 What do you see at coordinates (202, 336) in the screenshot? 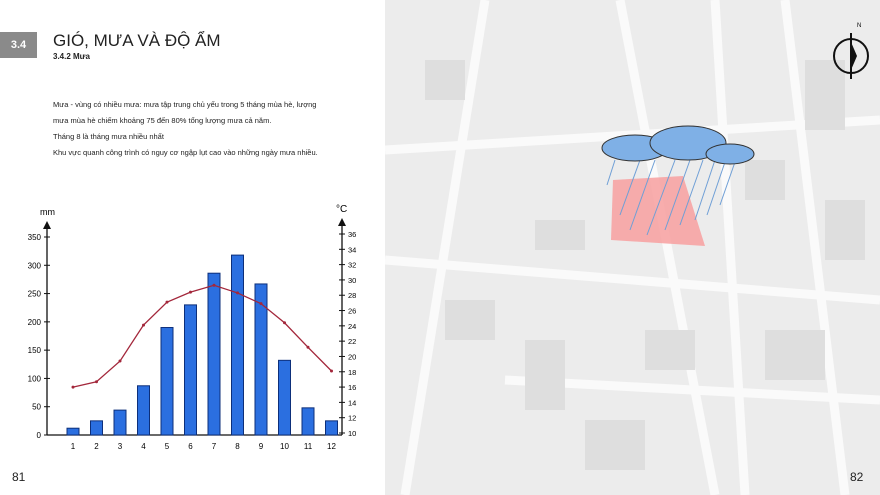
I see `temperature-line` at bounding box center [202, 336].